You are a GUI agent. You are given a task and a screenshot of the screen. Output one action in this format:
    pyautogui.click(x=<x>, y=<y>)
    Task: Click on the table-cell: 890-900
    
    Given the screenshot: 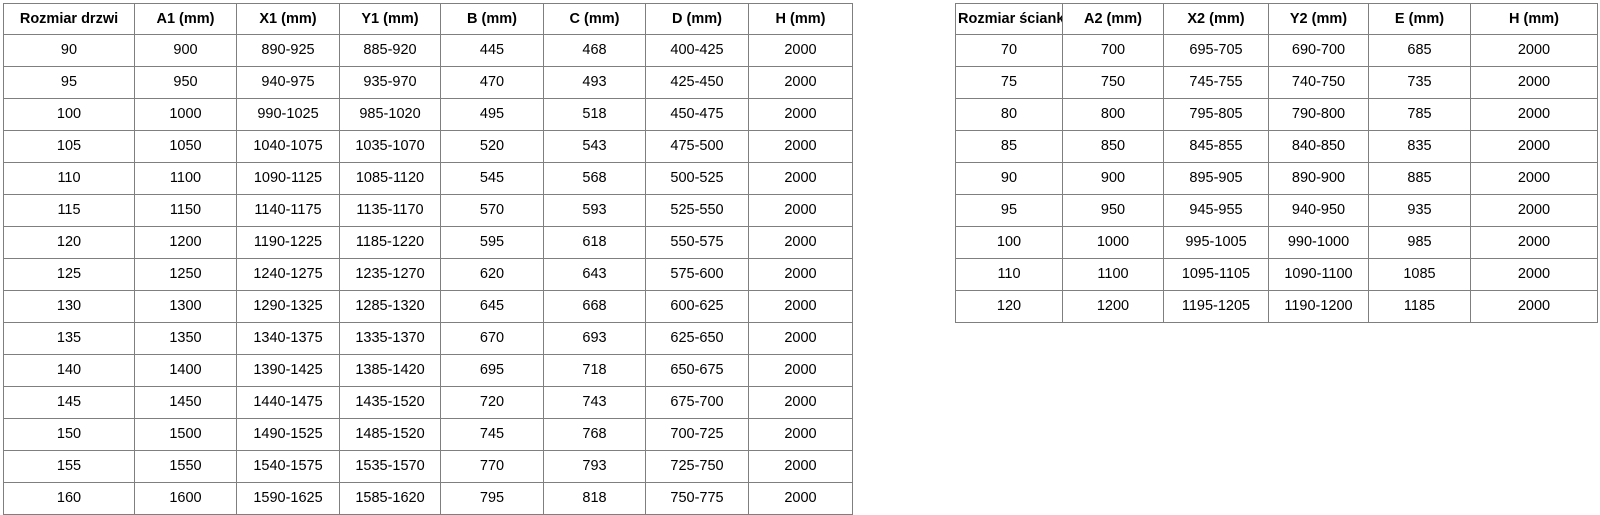 What is the action you would take?
    pyautogui.click(x=1318, y=178)
    